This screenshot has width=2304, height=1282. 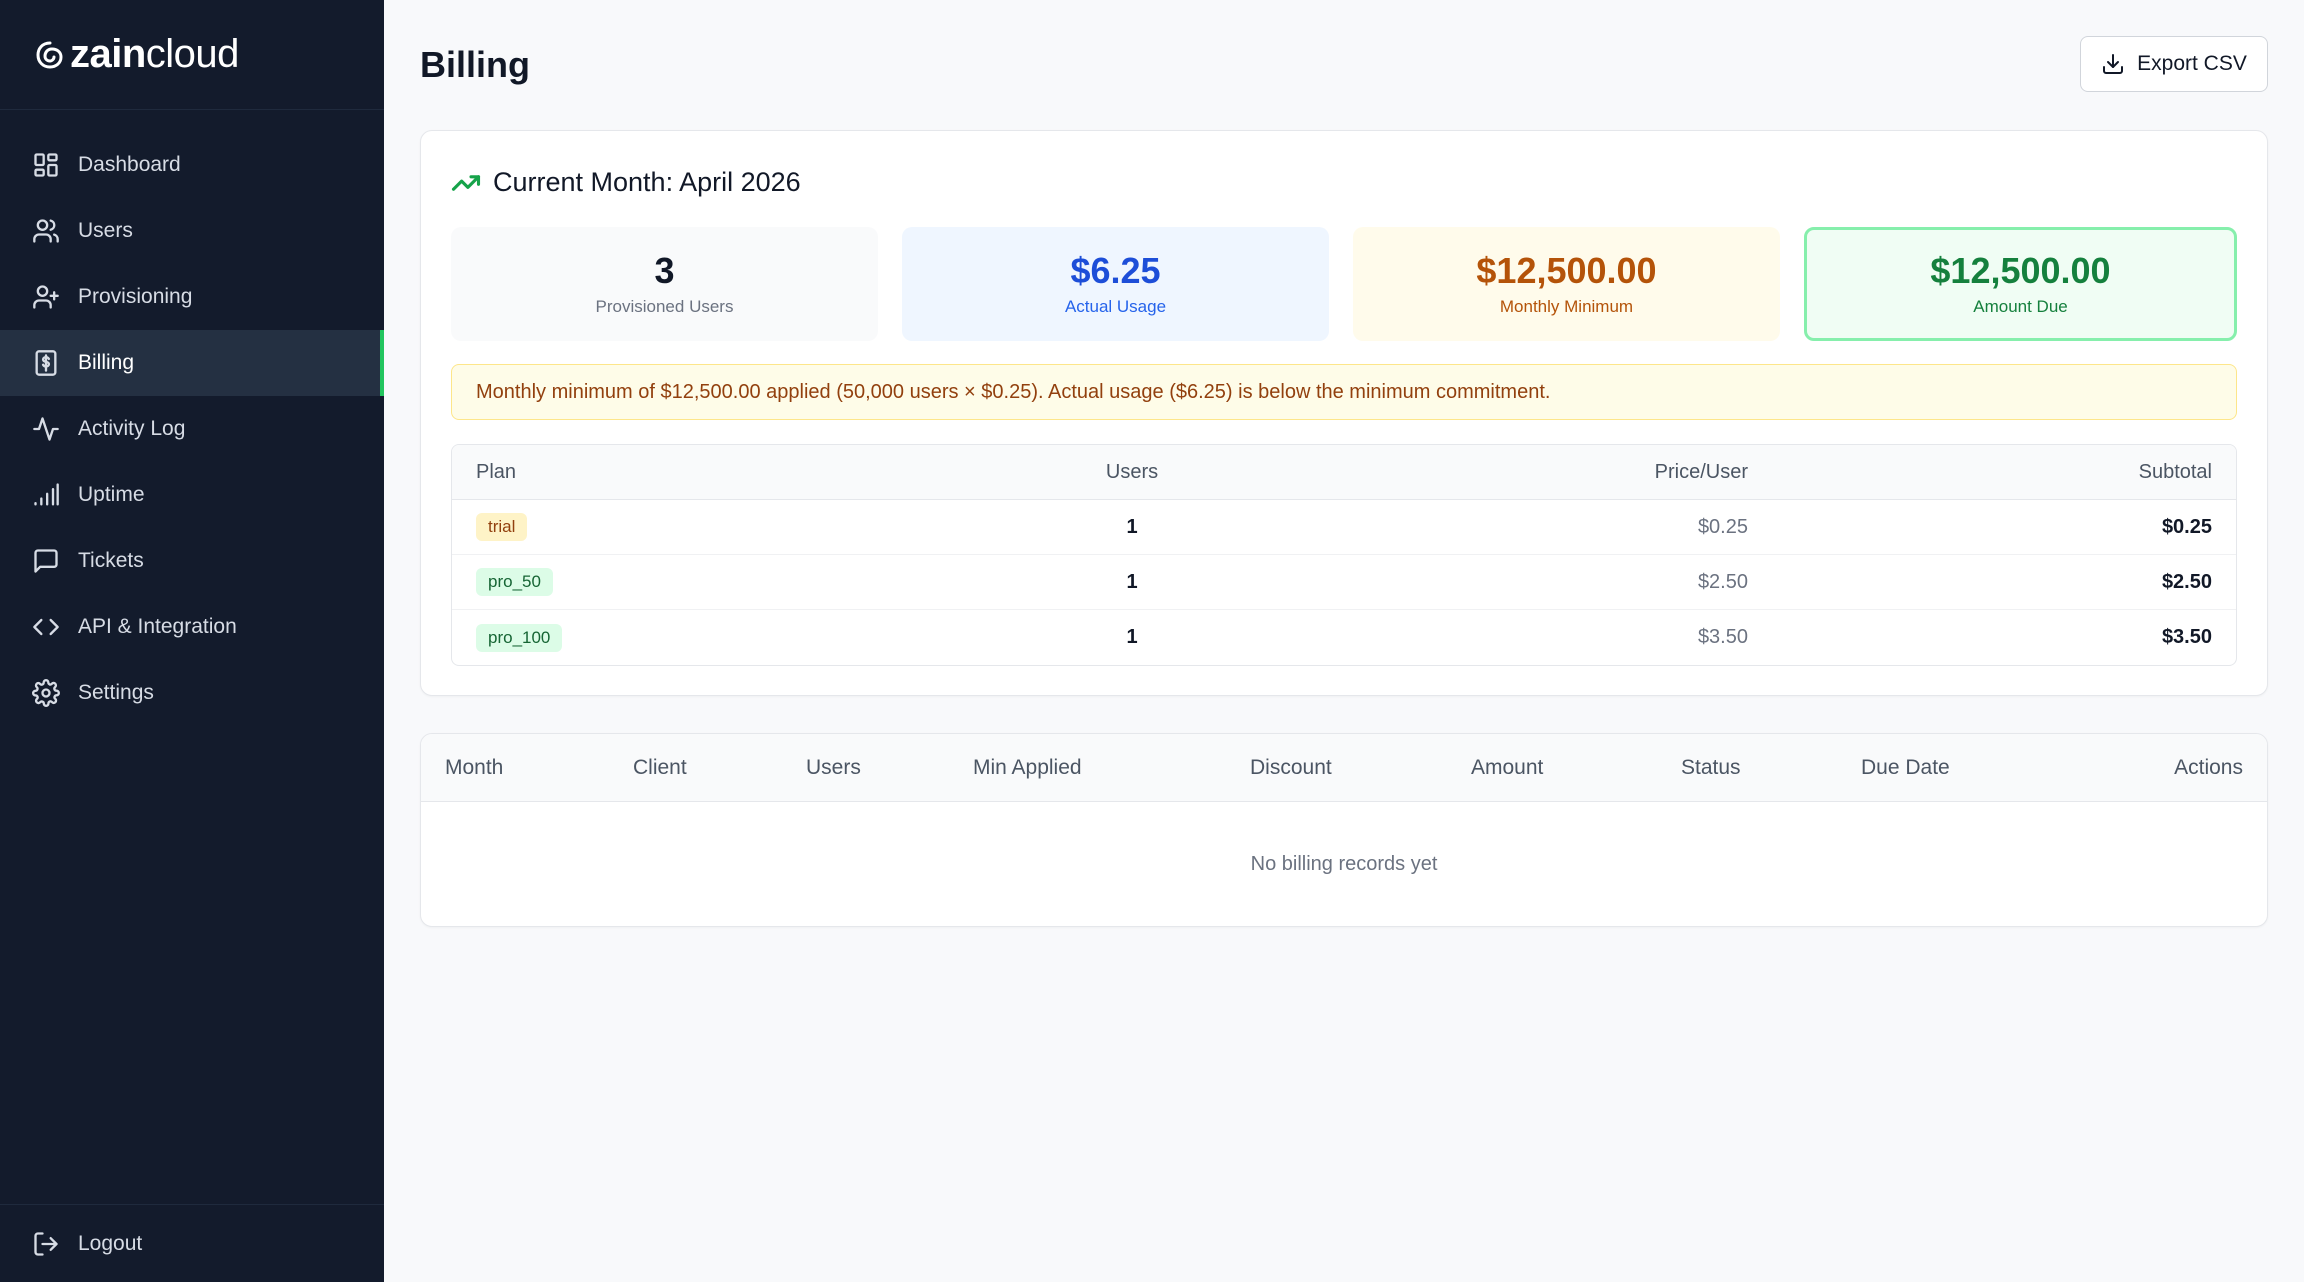 I want to click on column-header-price-user: Price/User, so click(x=1701, y=471).